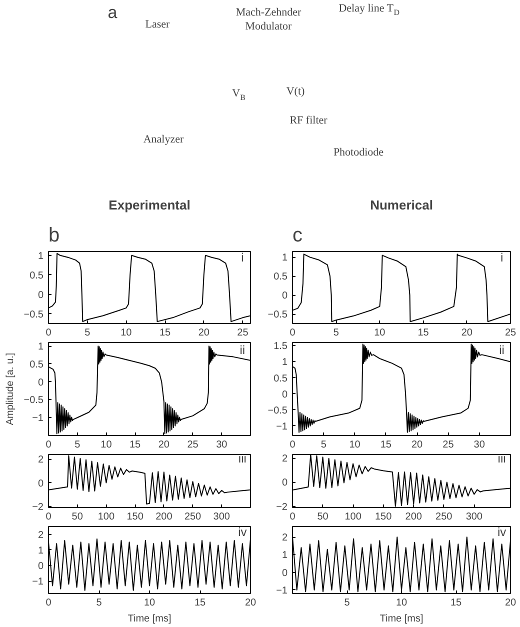 The image size is (520, 627). What do you see at coordinates (309, 120) in the screenshot?
I see `text: RF filter` at bounding box center [309, 120].